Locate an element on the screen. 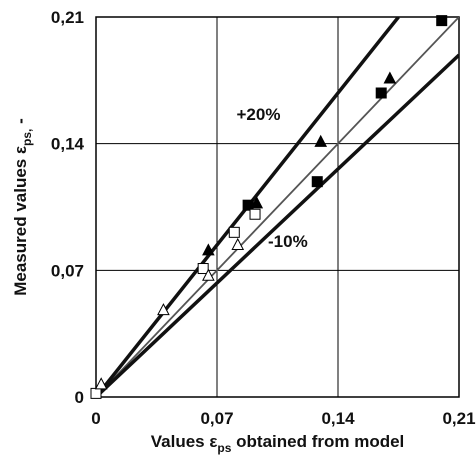 This screenshot has width=476, height=459. x-tick-label: 0,14 is located at coordinates (338, 418).